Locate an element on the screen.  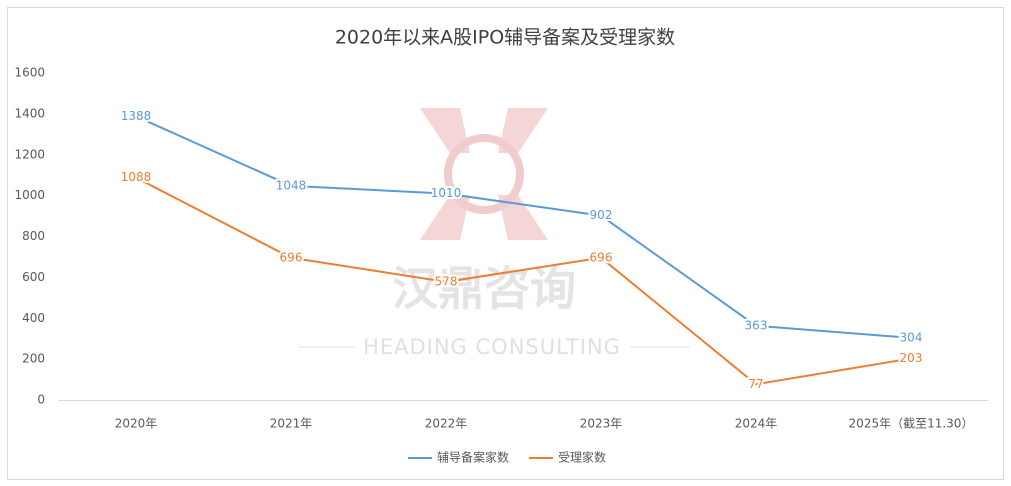
legend-label: 受理家数 is located at coordinates (582, 457).